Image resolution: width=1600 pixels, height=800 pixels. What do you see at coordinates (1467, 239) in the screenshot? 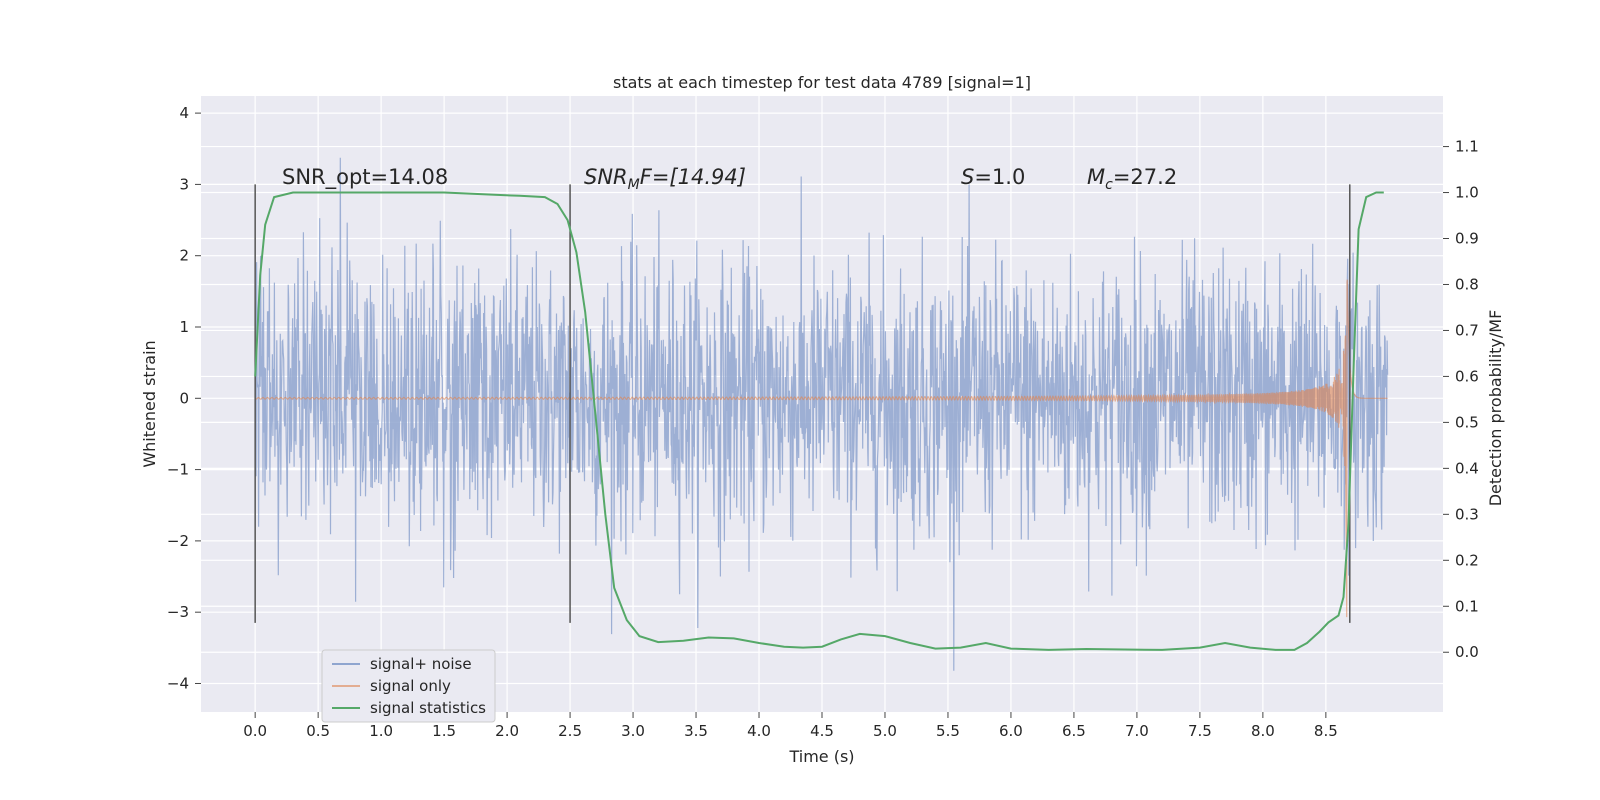
I see `y-right-tick-label: 0.9` at bounding box center [1467, 239].